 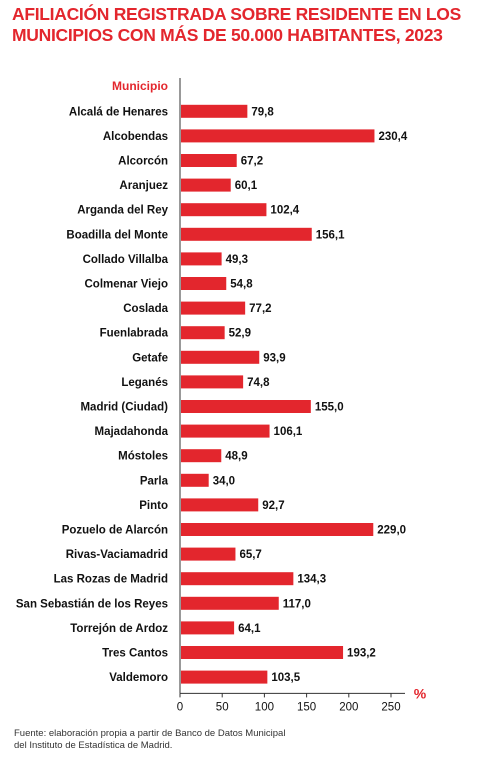 What do you see at coordinates (250, 555) in the screenshot?
I see `value-label: 65,7` at bounding box center [250, 555].